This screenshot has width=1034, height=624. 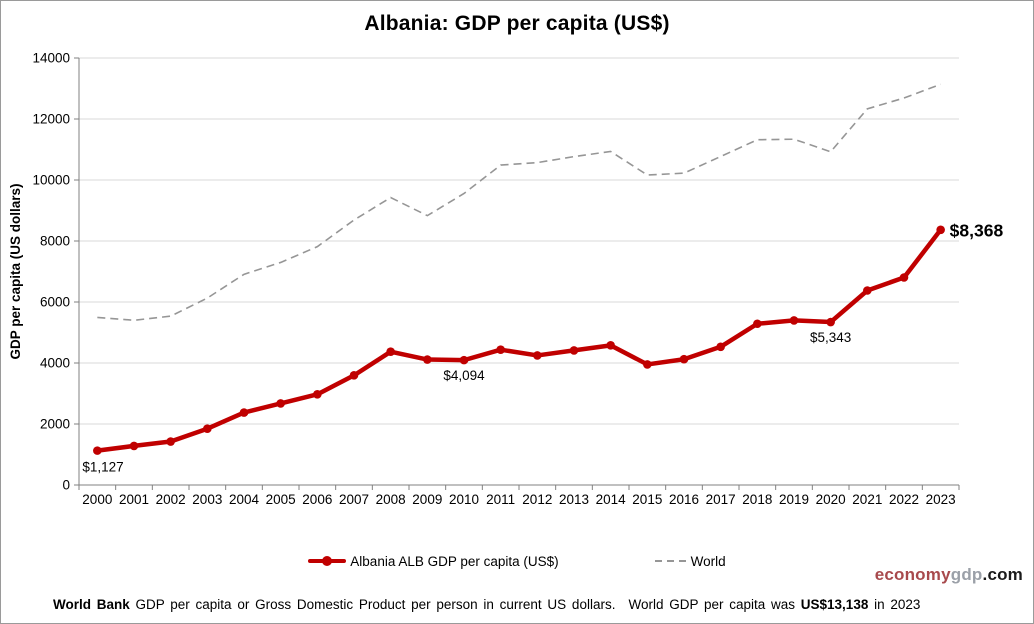 What do you see at coordinates (834, 604) in the screenshot?
I see `world-value: US$13,138` at bounding box center [834, 604].